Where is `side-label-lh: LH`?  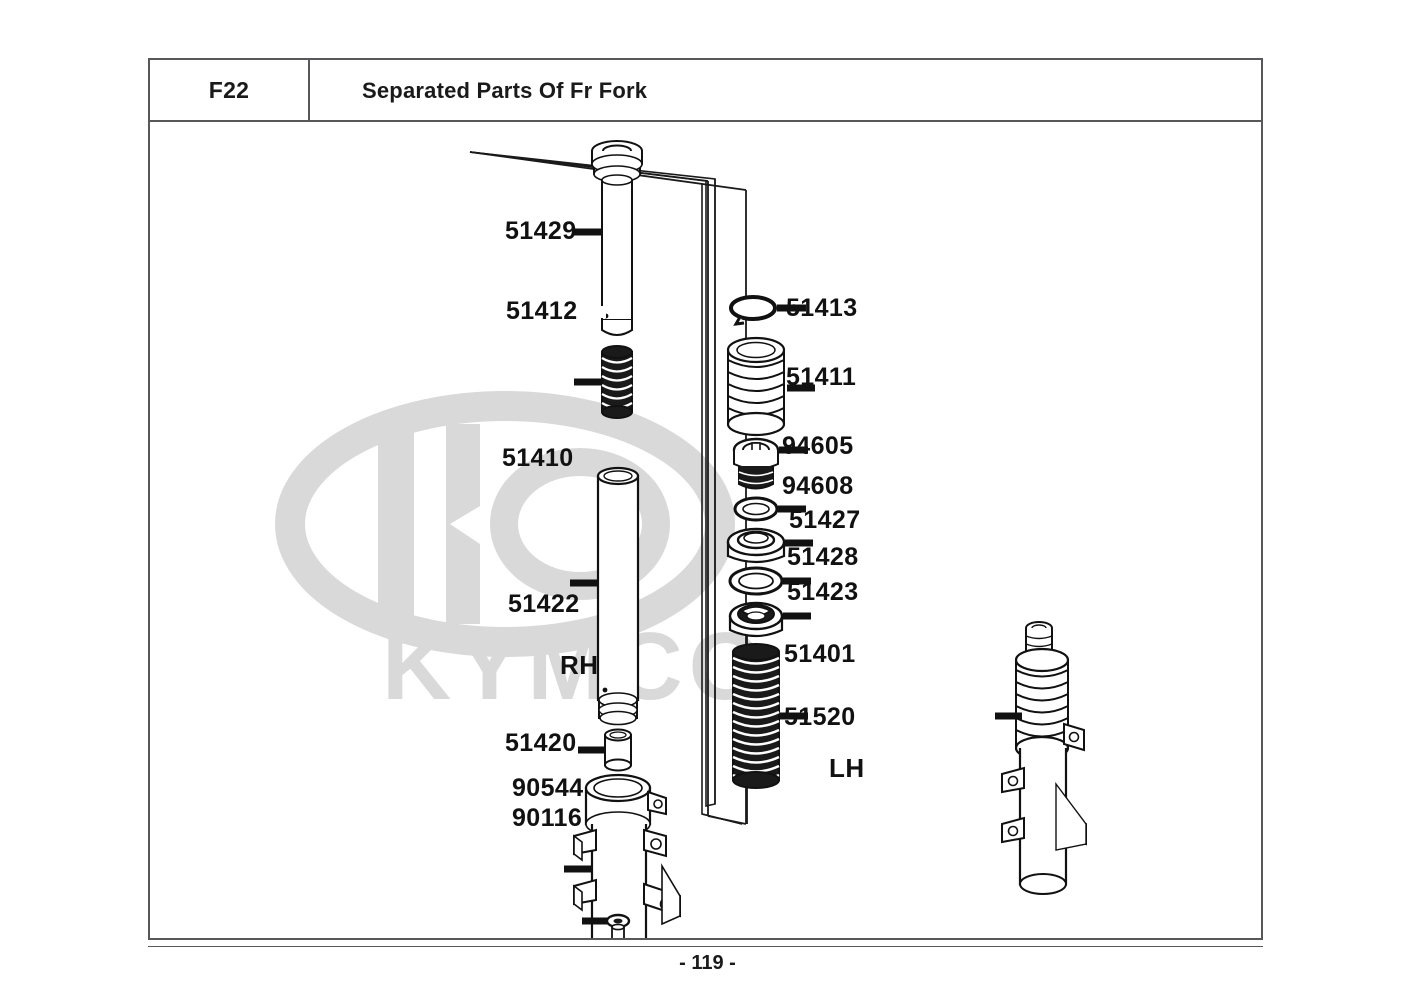
side-label-lh: LH is located at coordinates (847, 768).